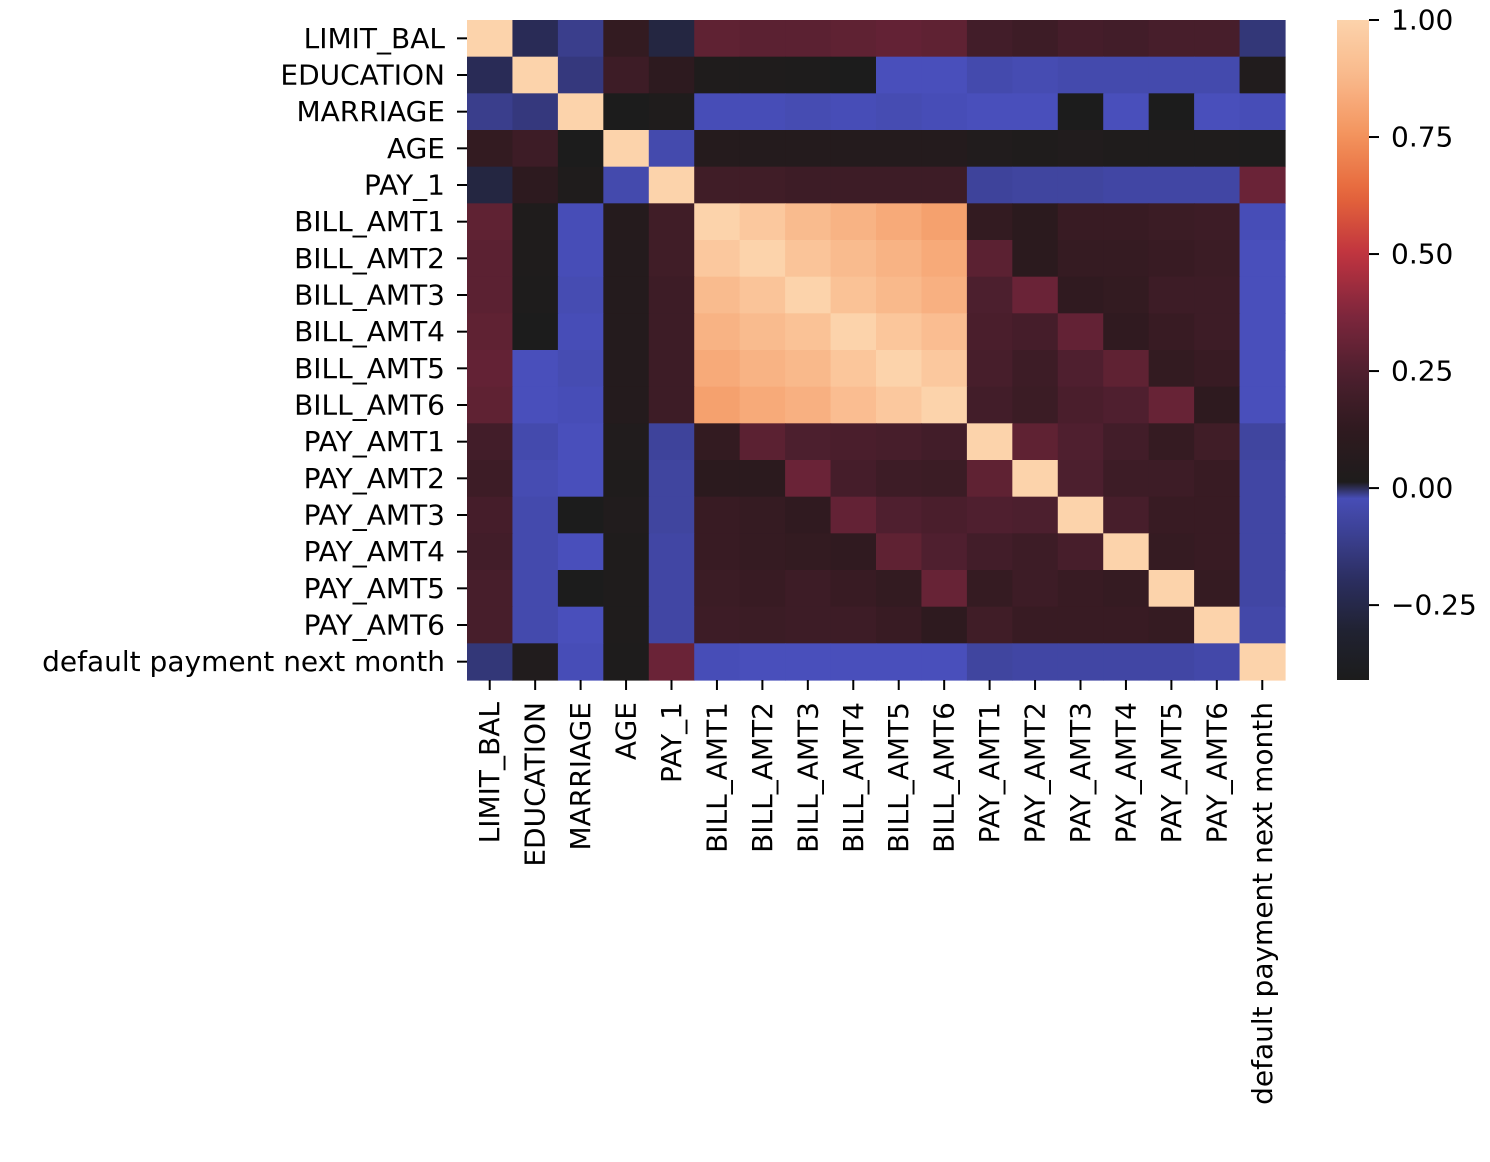  What do you see at coordinates (1035, 772) in the screenshot?
I see `x-tick-label: PAY_AMT2` at bounding box center [1035, 772].